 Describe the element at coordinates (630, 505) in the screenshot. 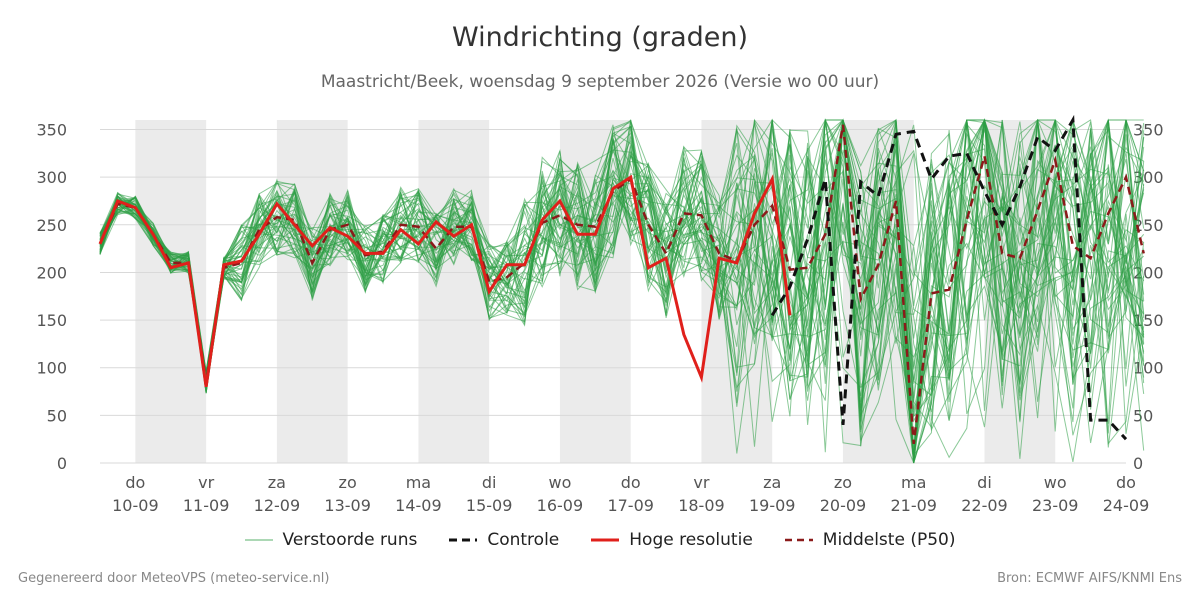

I see `x-tick-date: 17-09` at that location.